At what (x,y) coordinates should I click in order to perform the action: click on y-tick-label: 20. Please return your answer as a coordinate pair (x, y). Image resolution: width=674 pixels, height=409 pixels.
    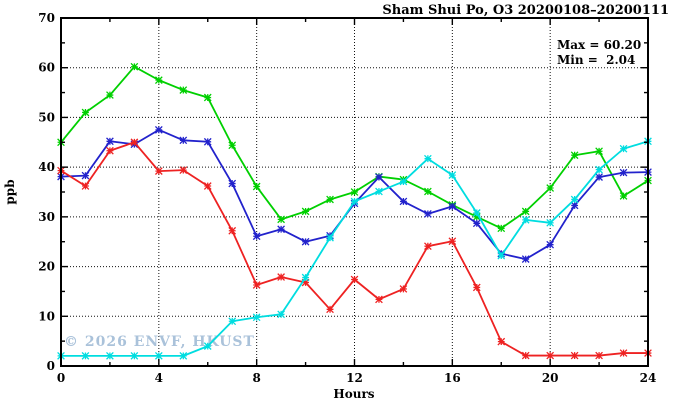
    Looking at the image, I should click on (46, 267).